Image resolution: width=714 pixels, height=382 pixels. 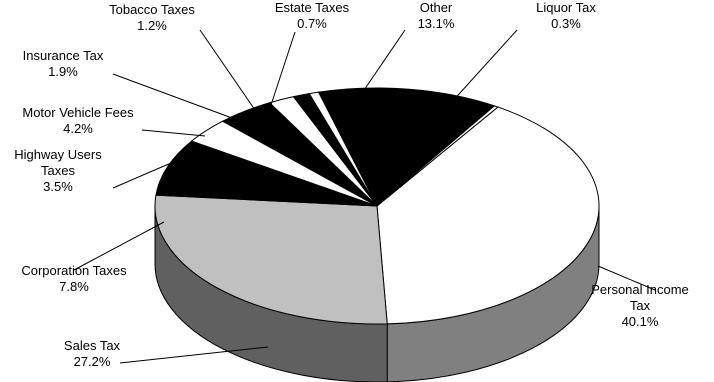 What do you see at coordinates (436, 7) in the screenshot?
I see `slice-name: Other` at bounding box center [436, 7].